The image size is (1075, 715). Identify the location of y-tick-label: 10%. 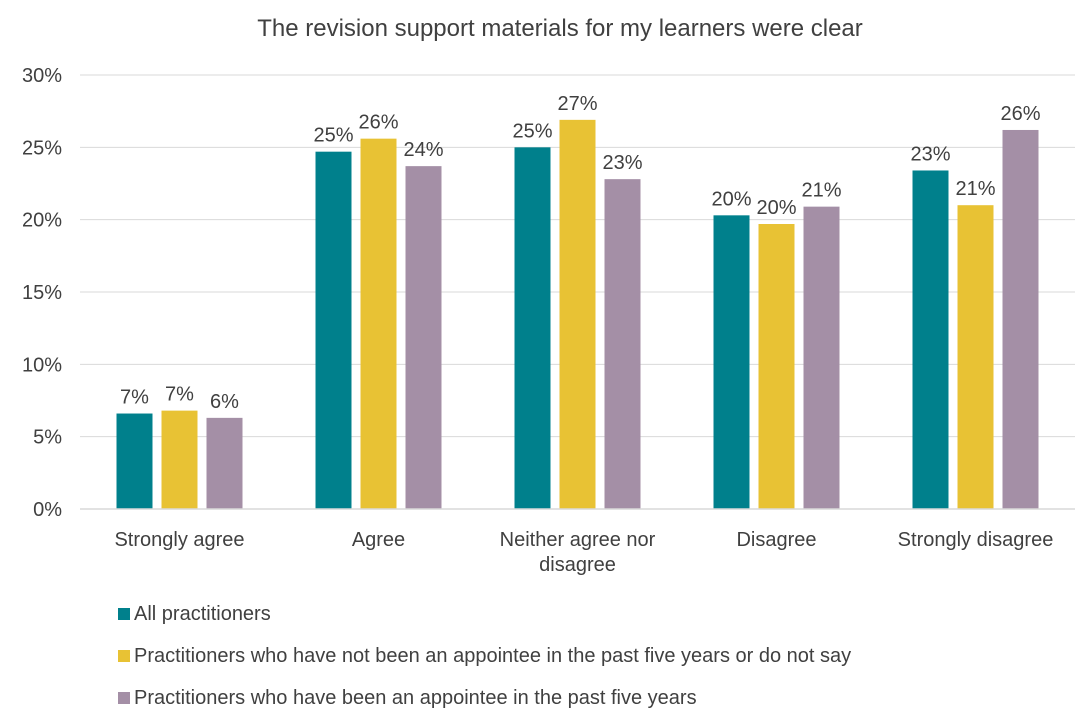
(42, 365).